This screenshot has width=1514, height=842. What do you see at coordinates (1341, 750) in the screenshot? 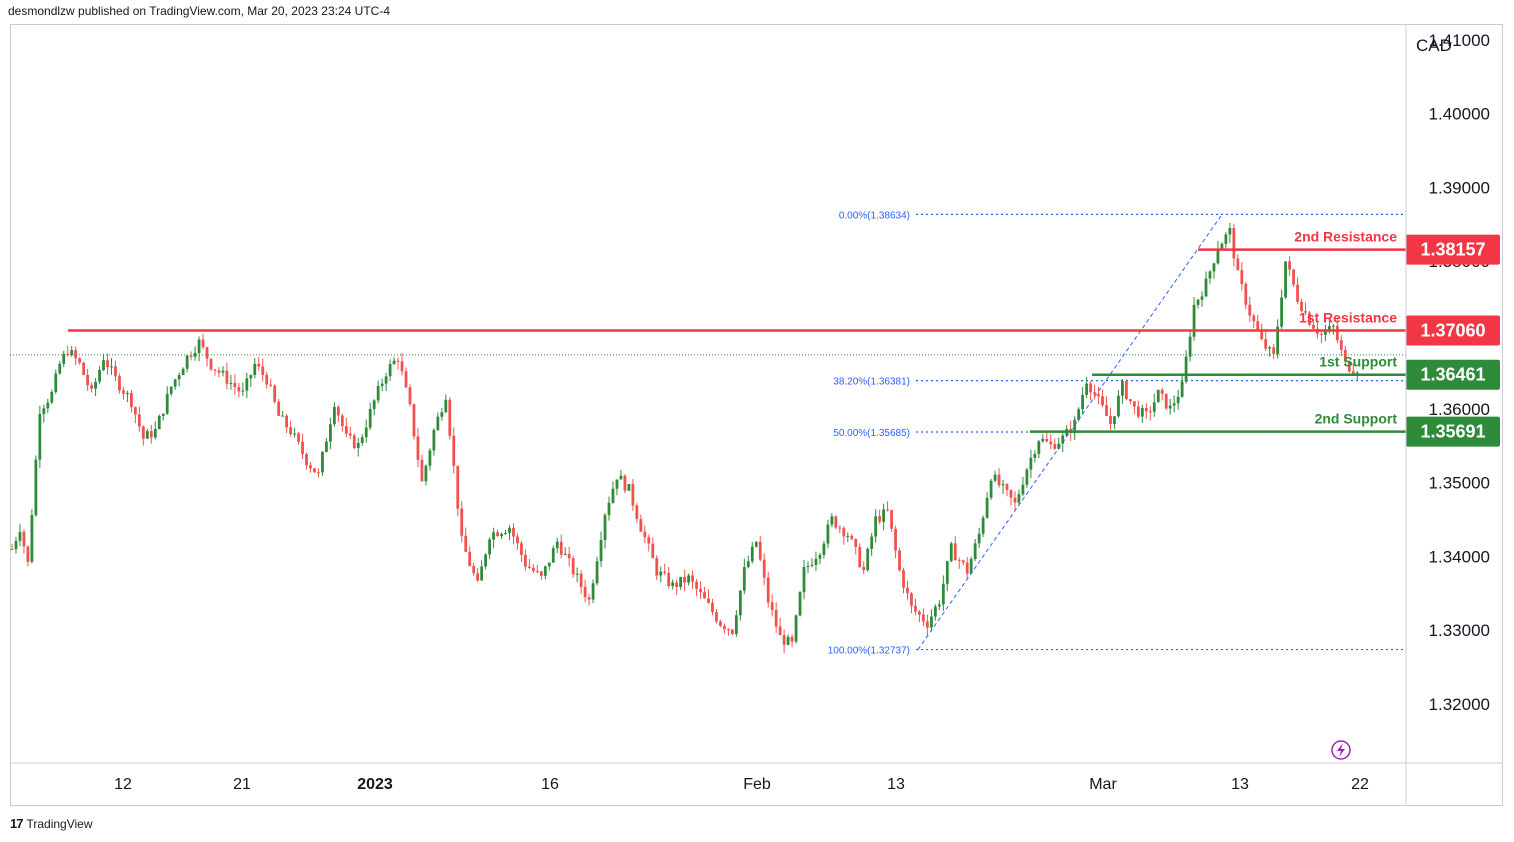
I see `lightning-icon` at bounding box center [1341, 750].